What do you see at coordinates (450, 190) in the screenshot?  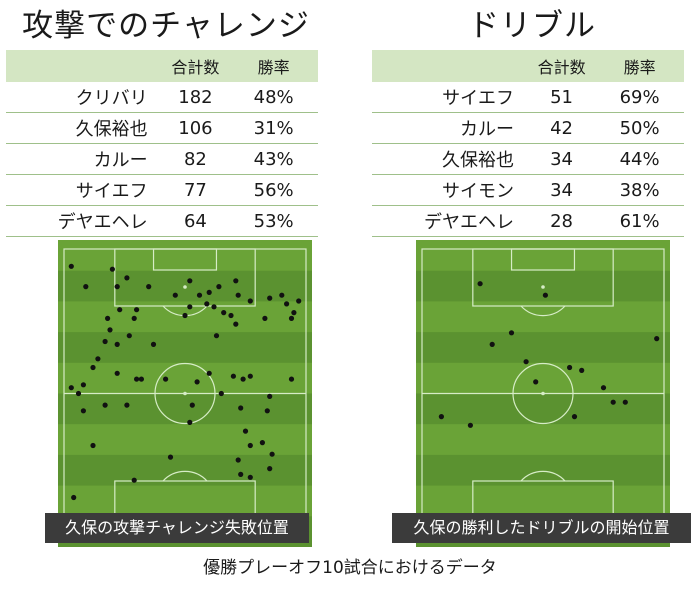 I see `player-name: サイモン` at bounding box center [450, 190].